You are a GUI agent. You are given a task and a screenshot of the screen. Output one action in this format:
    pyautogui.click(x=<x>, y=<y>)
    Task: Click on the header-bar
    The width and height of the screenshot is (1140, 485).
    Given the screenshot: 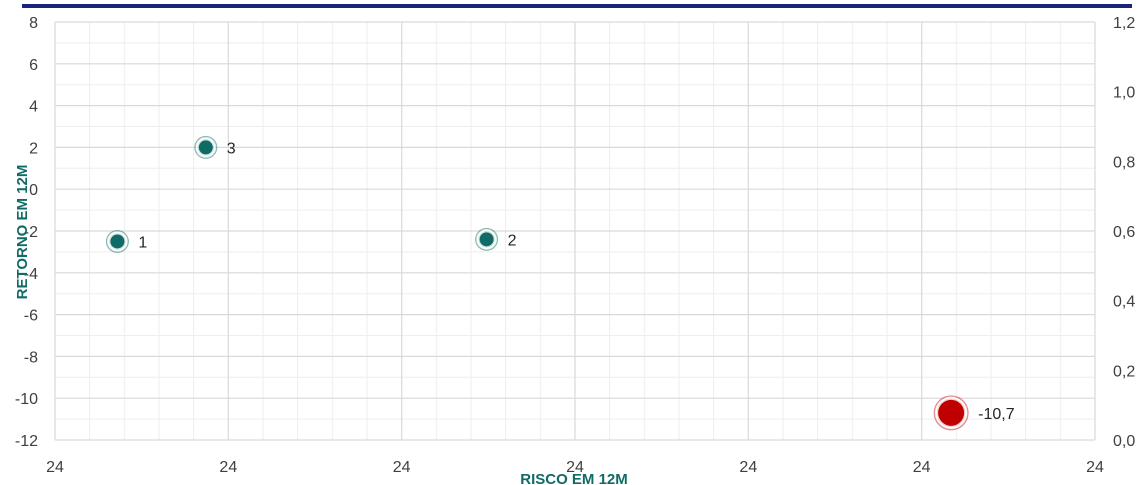 What is the action you would take?
    pyautogui.click(x=577, y=6)
    